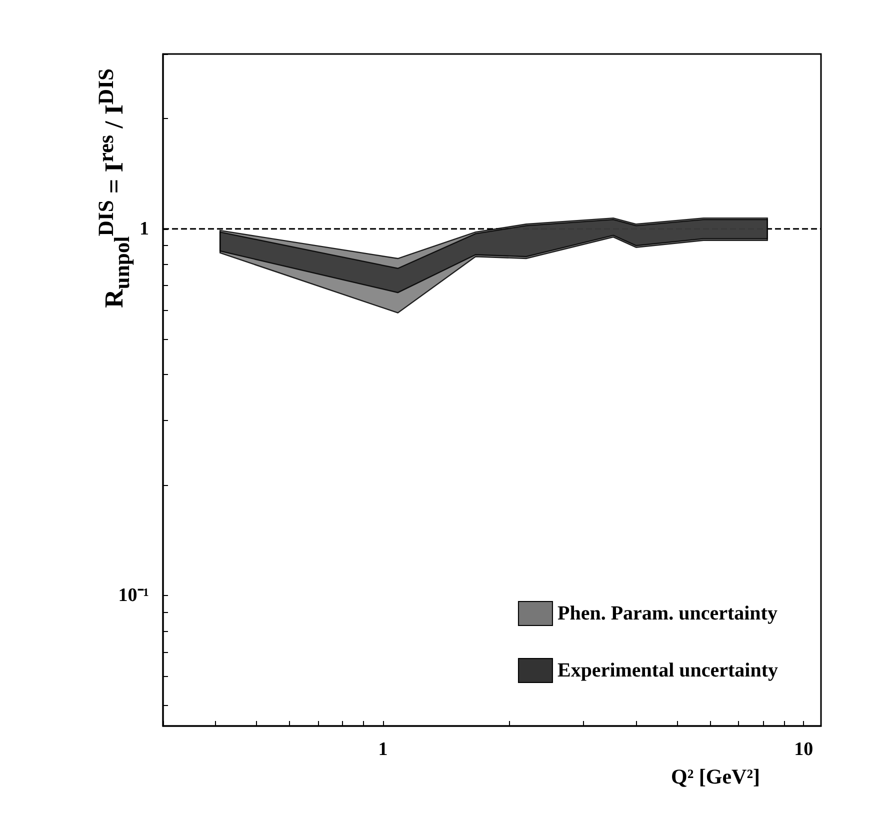 This screenshot has width=869, height=826. Describe the element at coordinates (133, 595) in the screenshot. I see `y-tick-label: 10⁻¹` at that location.